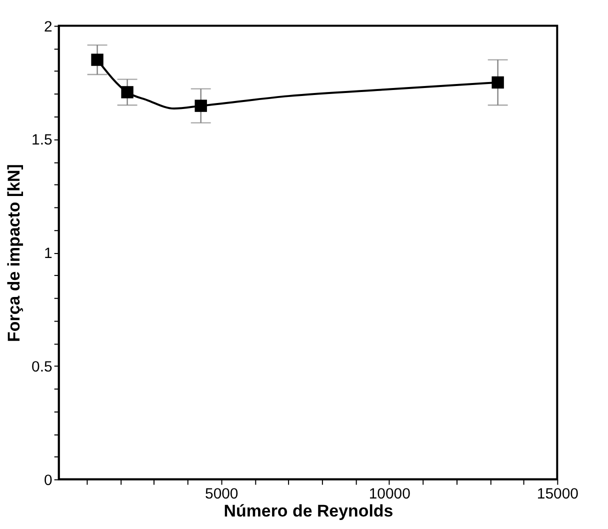 The width and height of the screenshot is (608, 529). Describe the element at coordinates (389, 494) in the screenshot. I see `x-tick-label: 10000` at that location.